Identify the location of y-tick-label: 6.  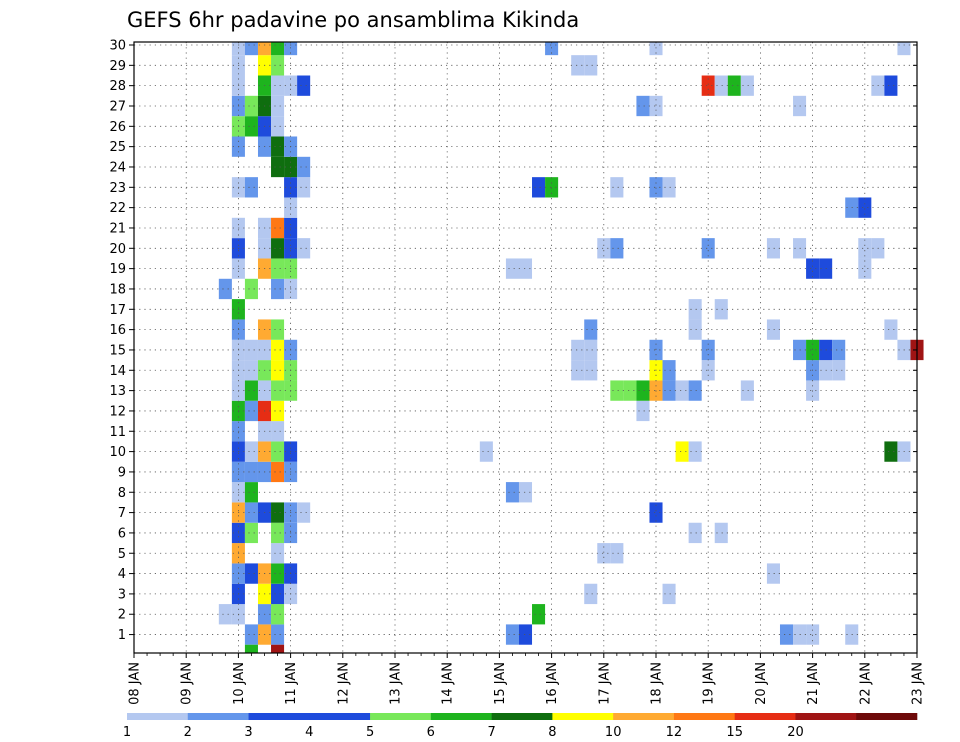
(122, 533).